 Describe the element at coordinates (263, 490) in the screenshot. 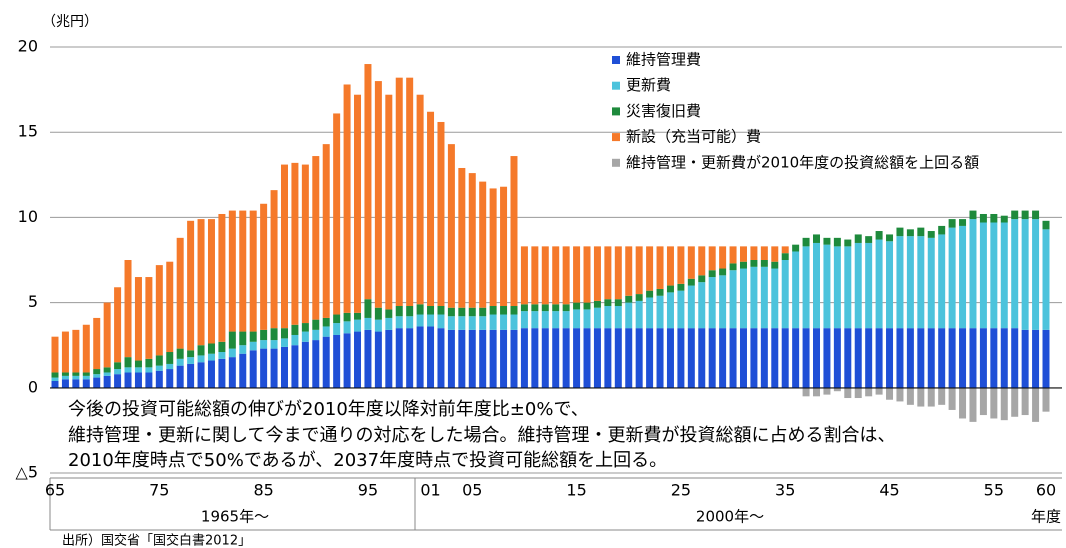

I see `x-tick-label: 85` at that location.